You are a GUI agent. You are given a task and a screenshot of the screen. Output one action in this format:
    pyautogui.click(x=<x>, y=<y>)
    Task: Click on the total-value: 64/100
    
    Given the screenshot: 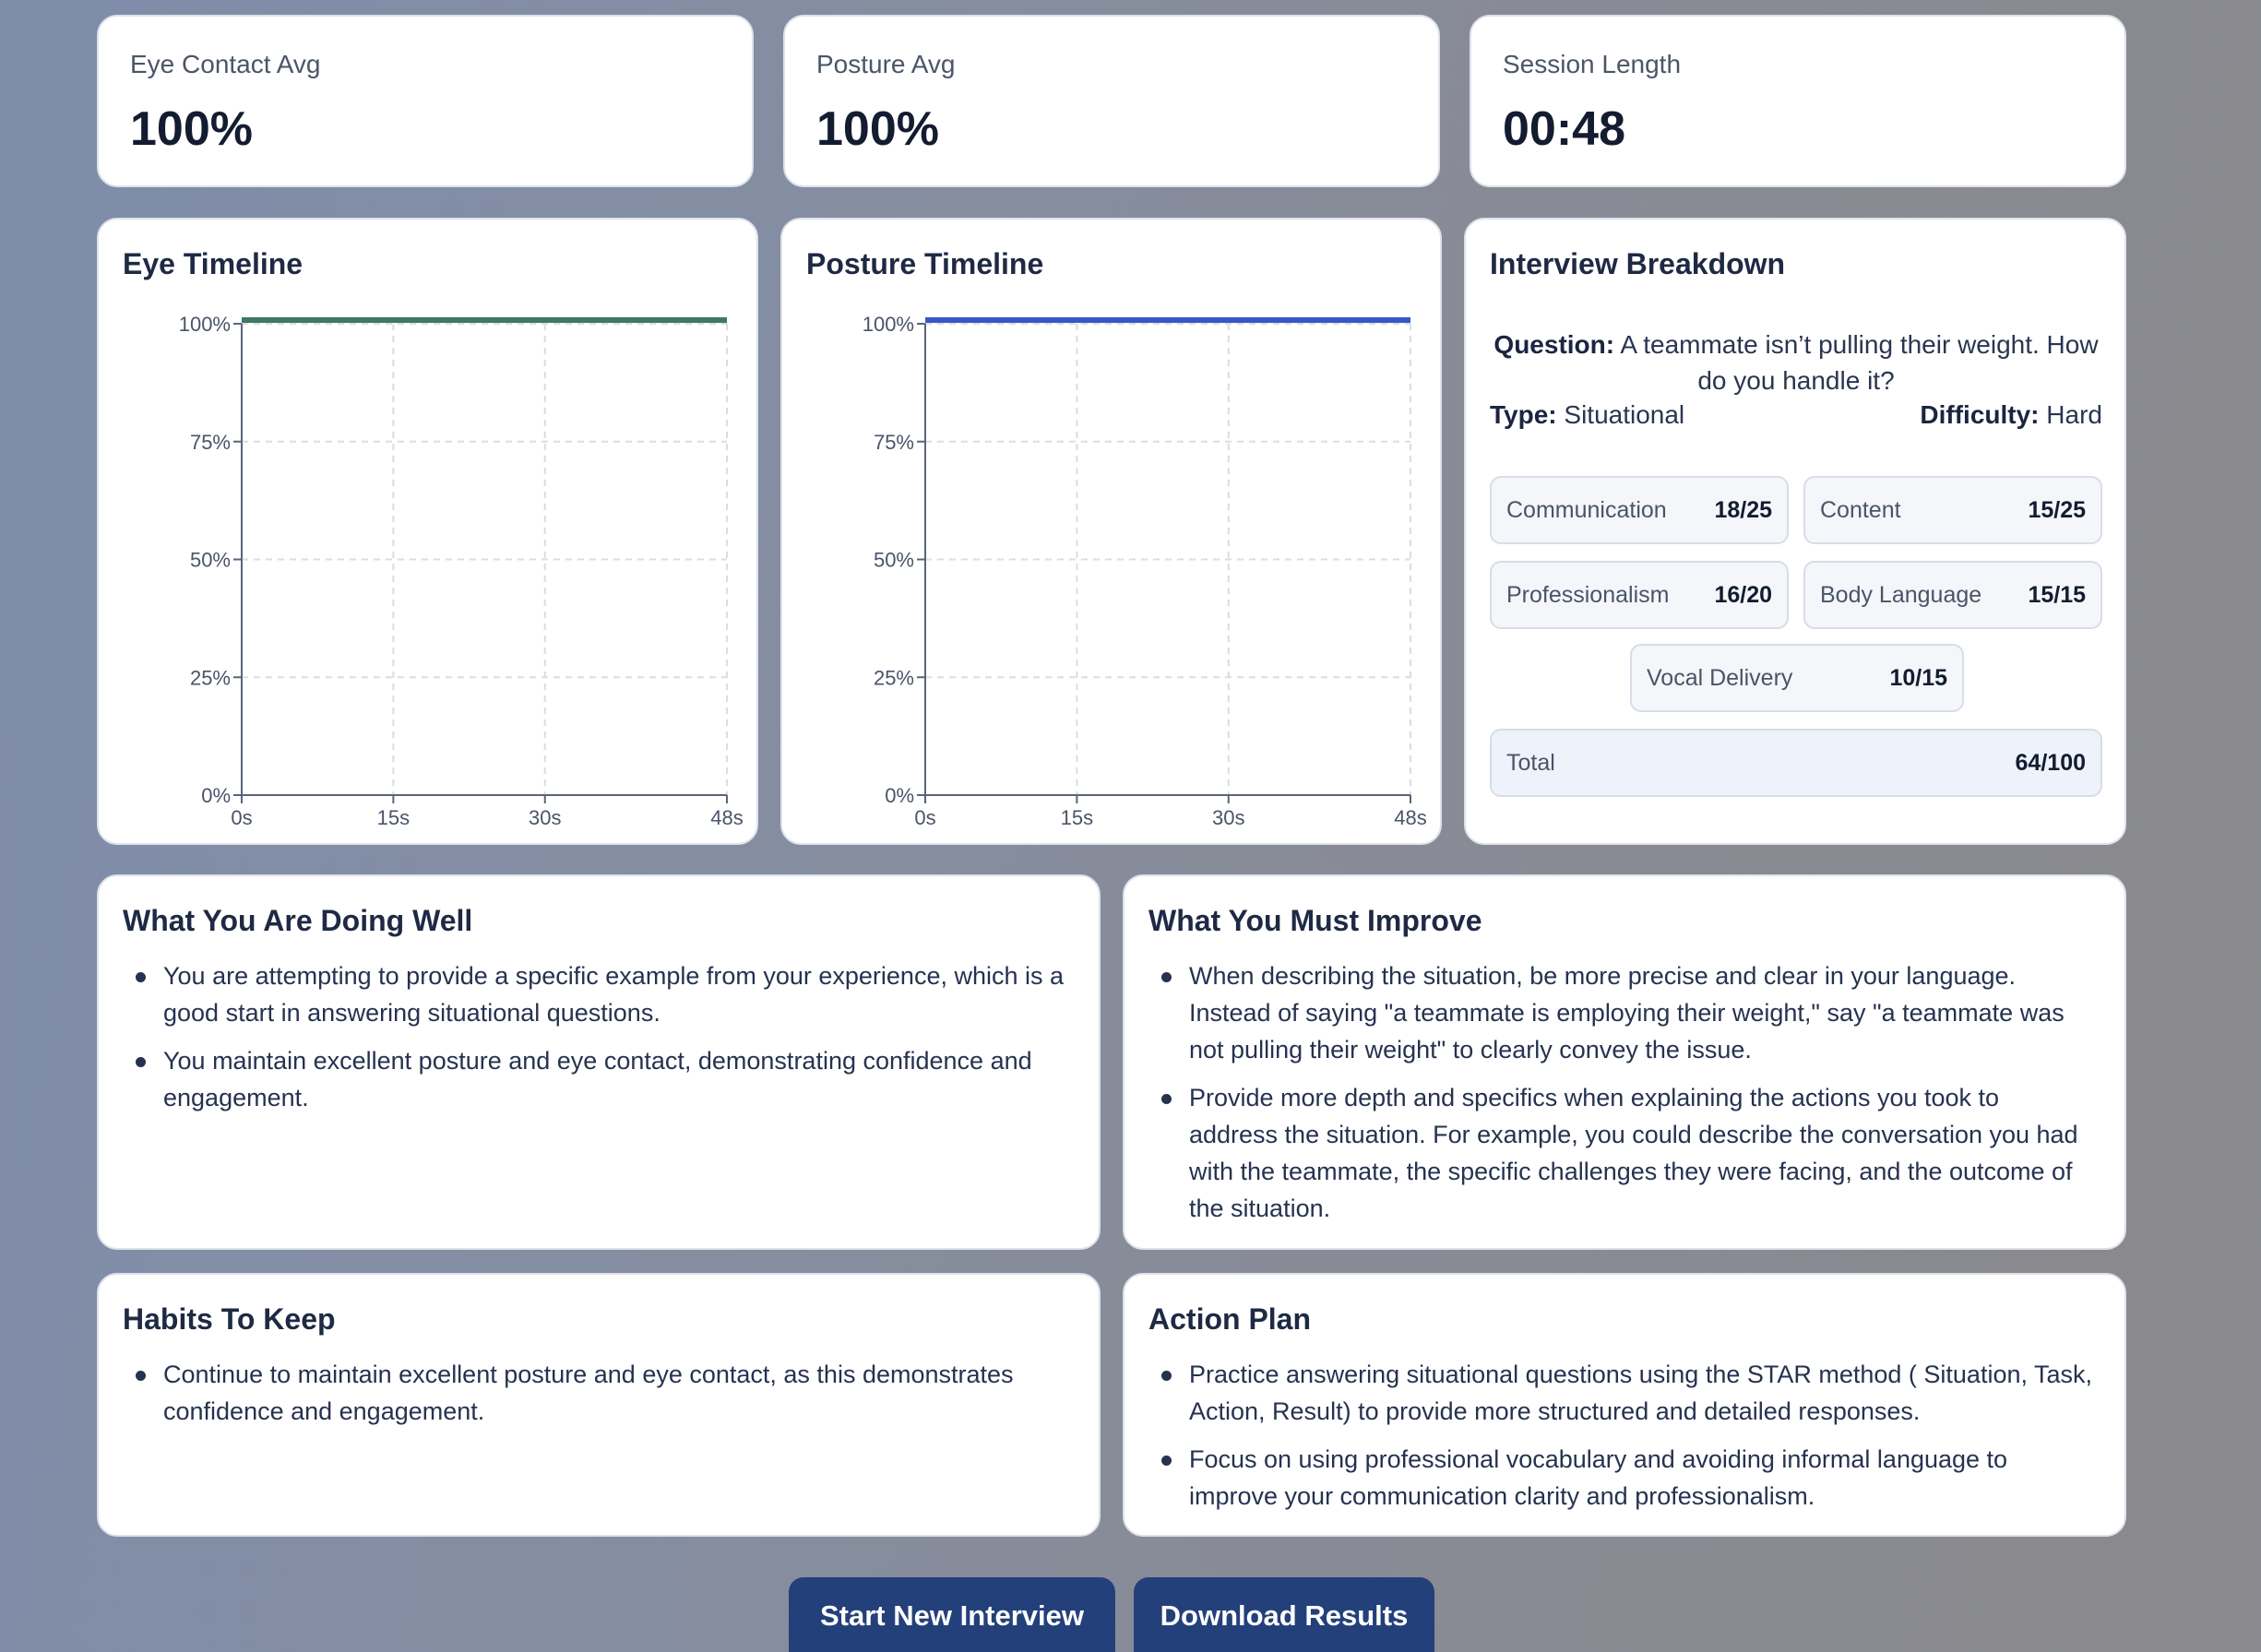 What is the action you would take?
    pyautogui.click(x=2050, y=762)
    